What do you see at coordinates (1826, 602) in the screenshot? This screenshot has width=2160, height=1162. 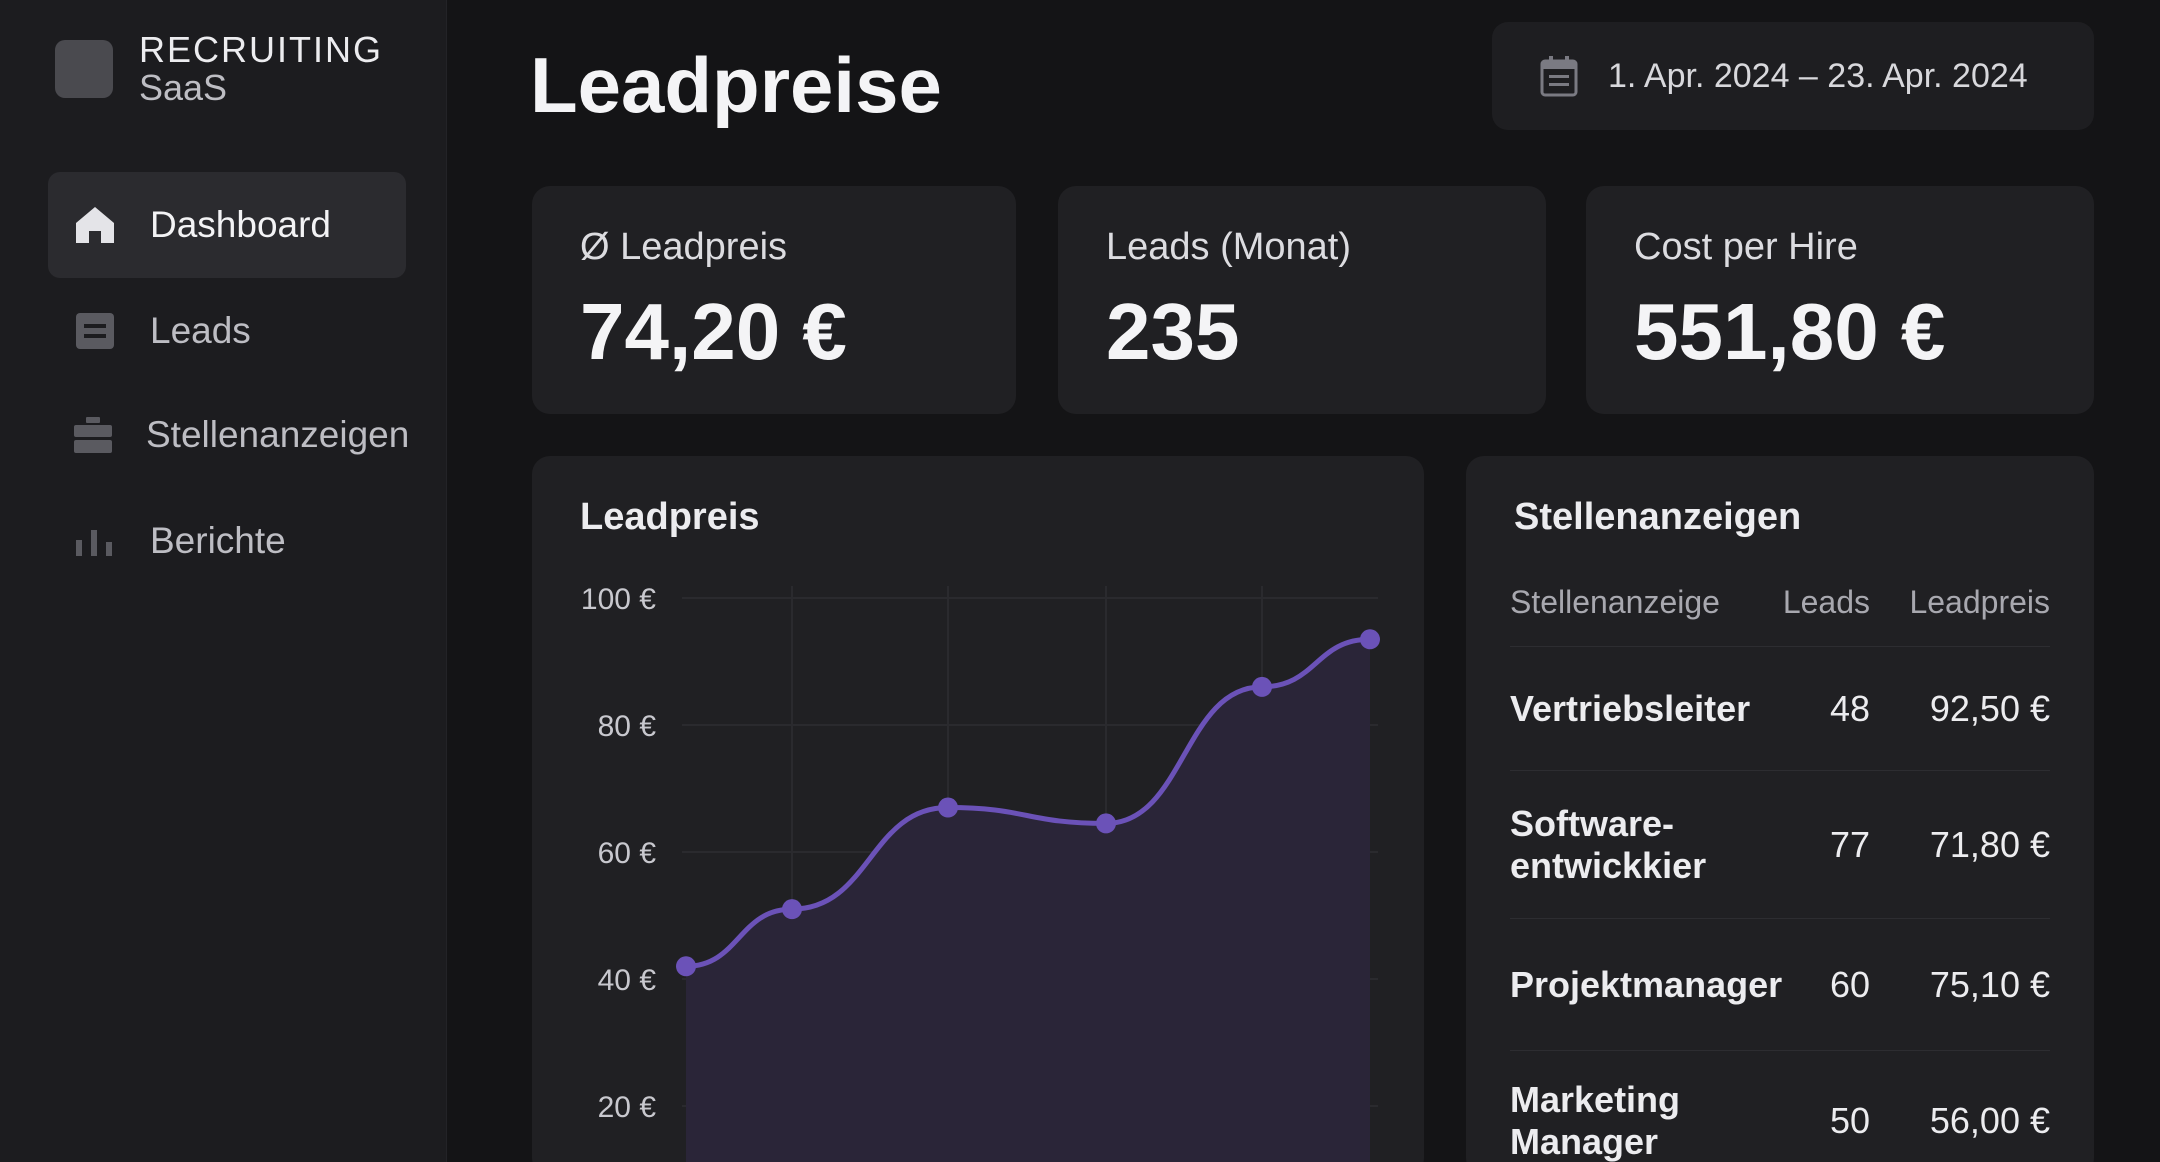 I see `column-header-leads: Leads` at bounding box center [1826, 602].